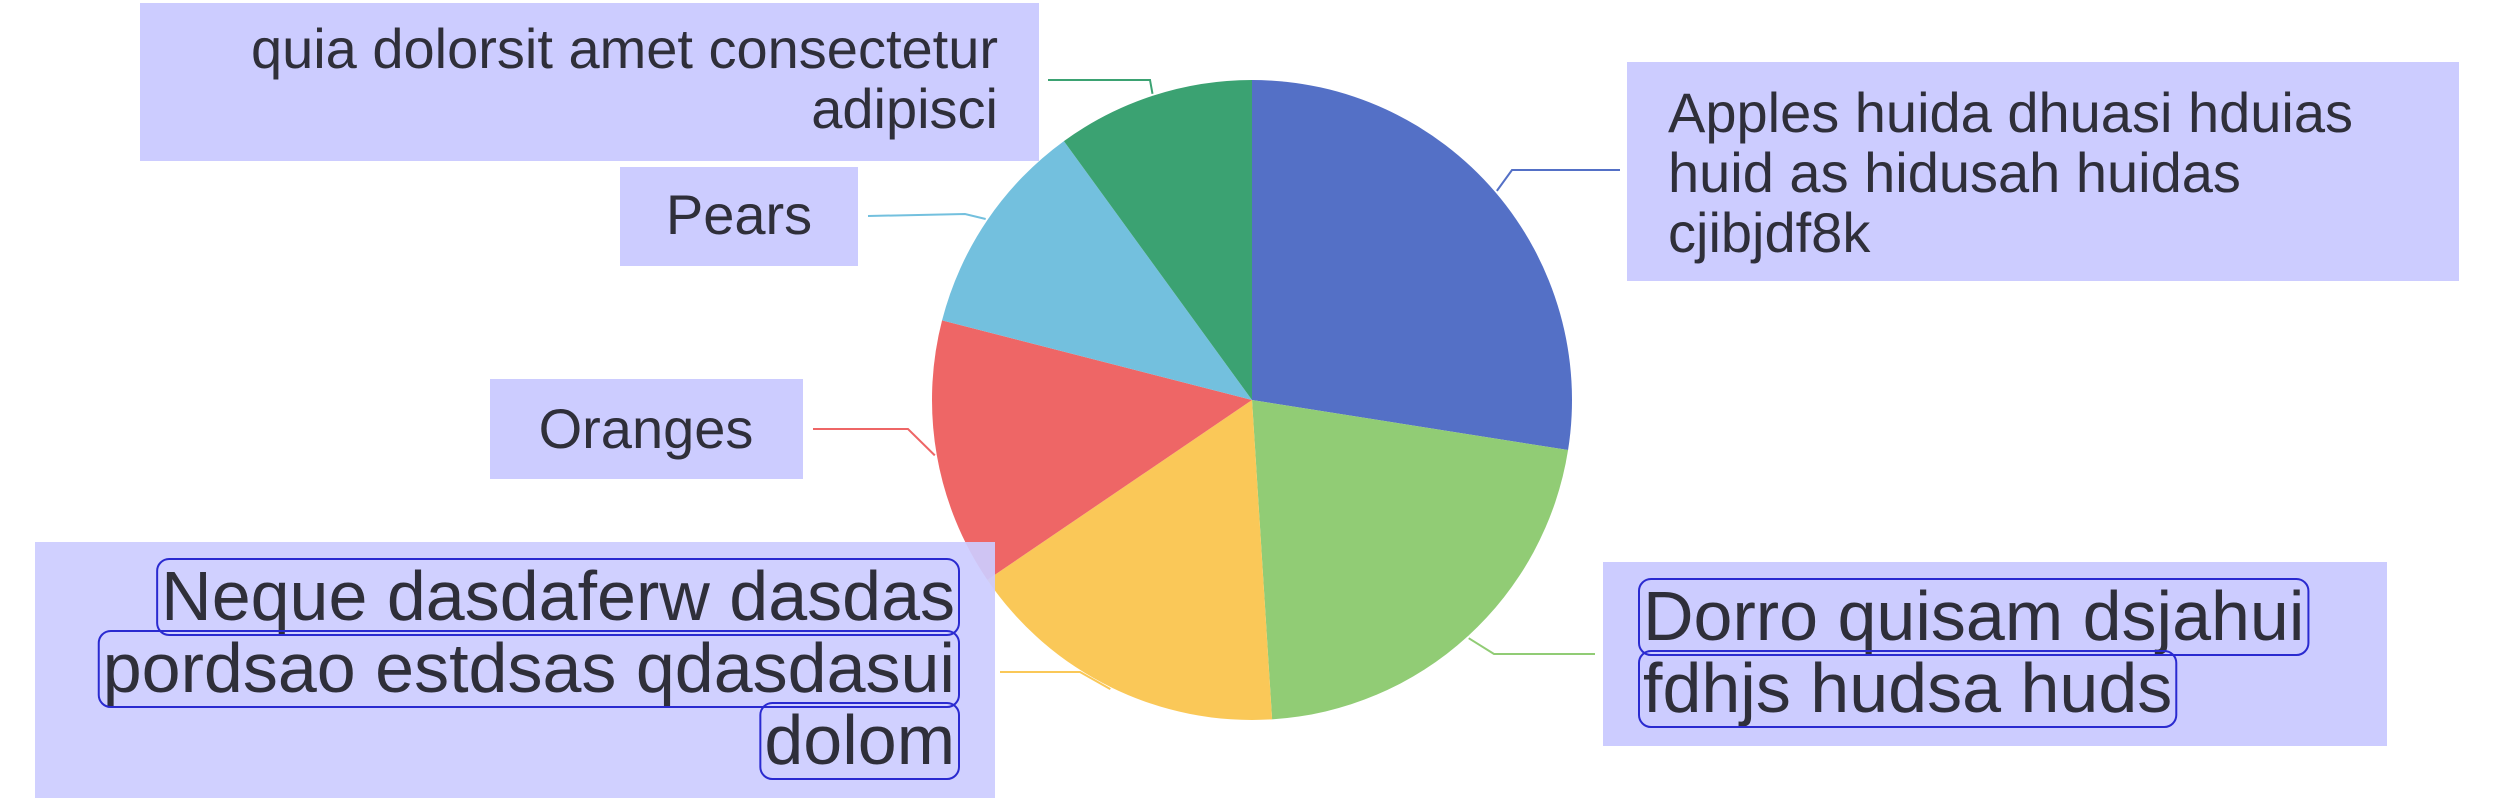 The image size is (2500, 800). What do you see at coordinates (1769, 232) in the screenshot?
I see `label-line: cjibjdf8k` at bounding box center [1769, 232].